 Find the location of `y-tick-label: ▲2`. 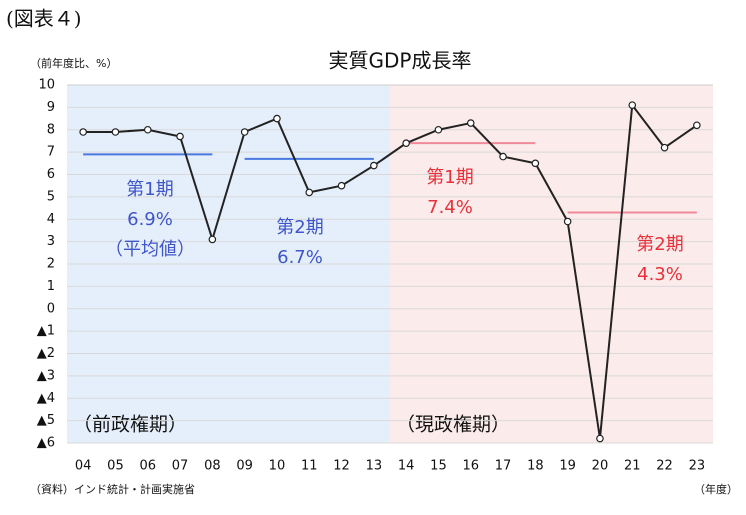

y-tick-label: ▲2 is located at coordinates (46, 353).